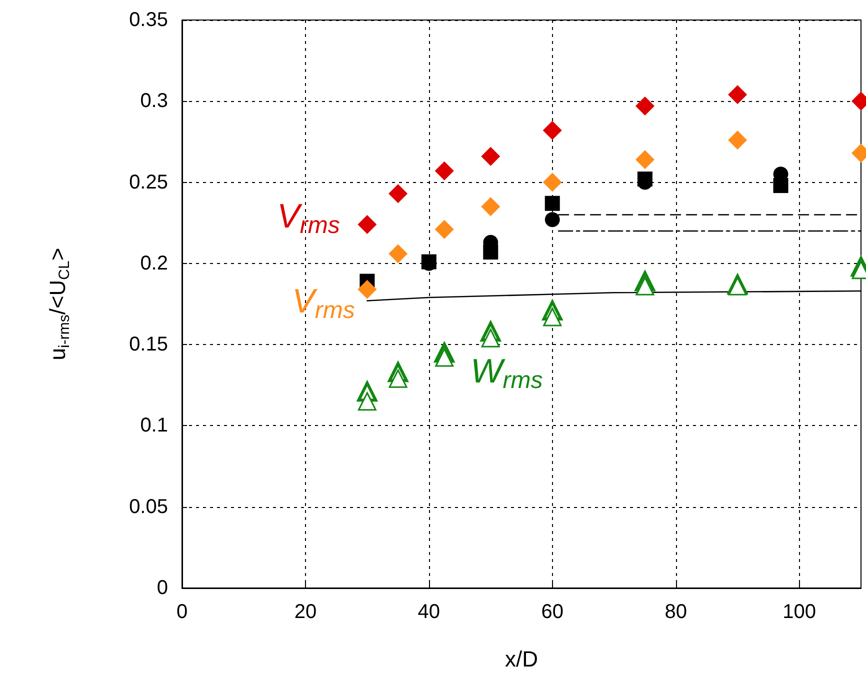 The image size is (866, 681). I want to click on y-axis-title: ui-rms/<UCL>, so click(59, 304).